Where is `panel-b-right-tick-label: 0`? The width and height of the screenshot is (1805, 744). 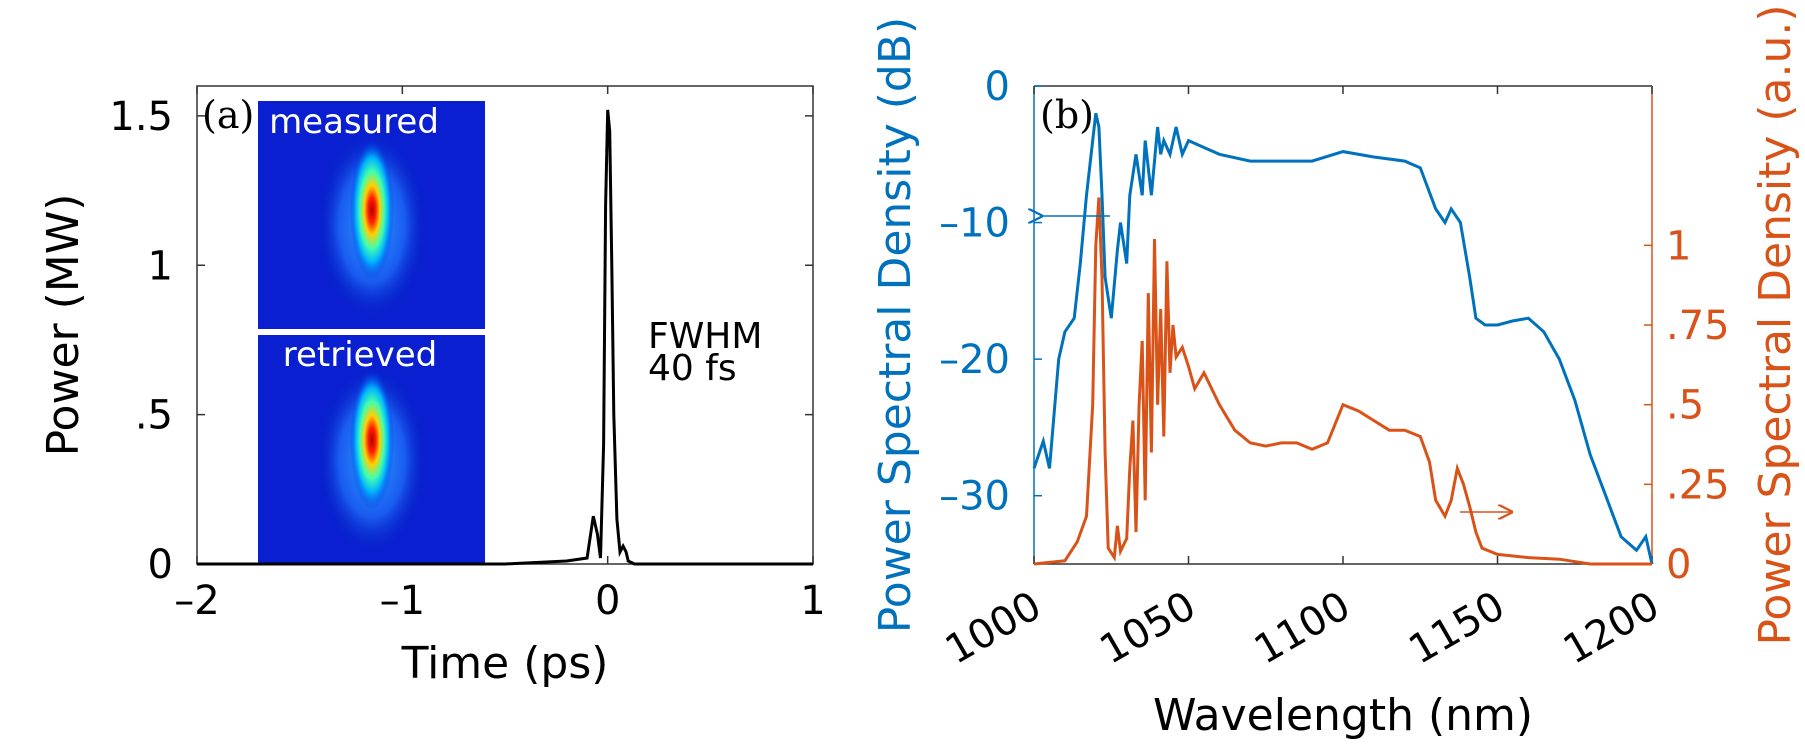 panel-b-right-tick-label: 0 is located at coordinates (1678, 565).